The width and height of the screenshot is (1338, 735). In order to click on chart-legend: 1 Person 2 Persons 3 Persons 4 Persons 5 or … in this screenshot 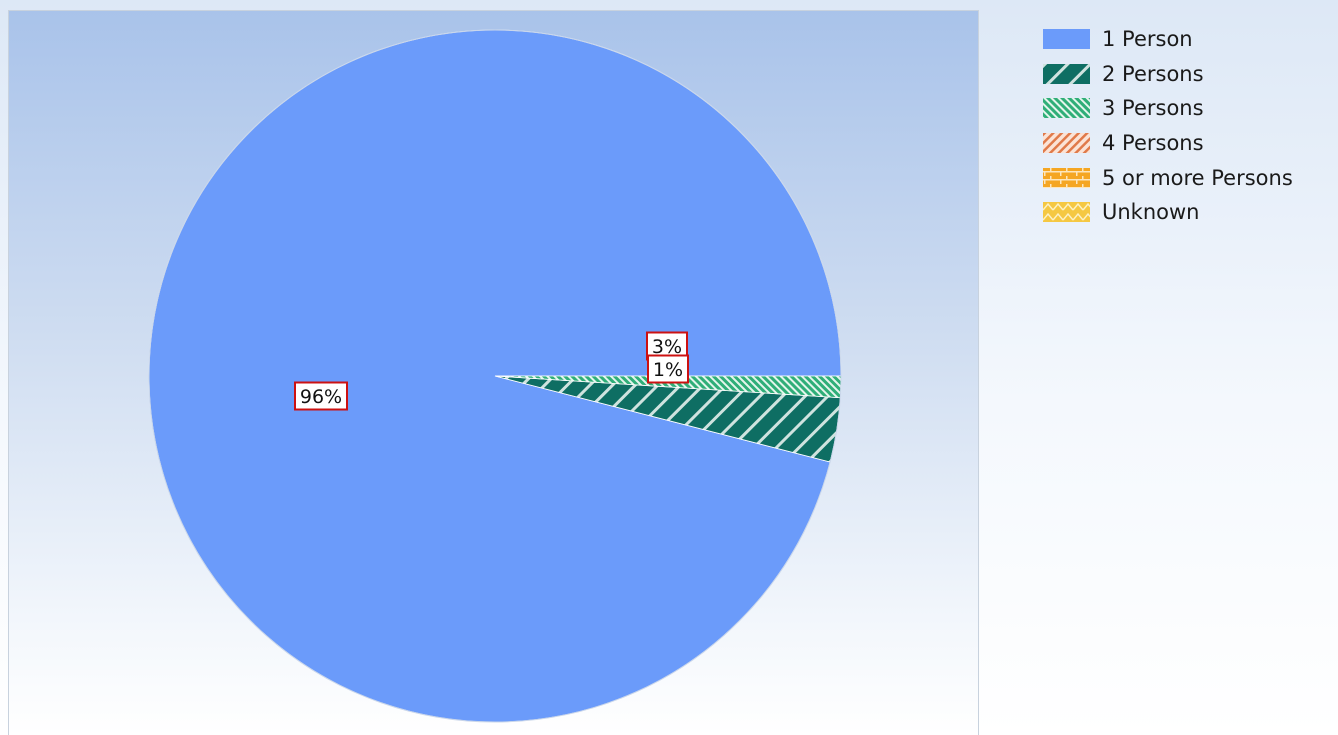, I will do `click(1189, 126)`.